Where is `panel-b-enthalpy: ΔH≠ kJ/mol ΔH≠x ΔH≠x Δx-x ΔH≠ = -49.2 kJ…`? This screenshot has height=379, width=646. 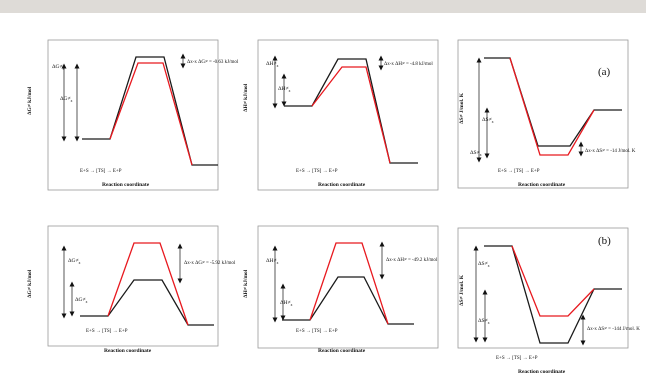 panel-b-enthalpy: ΔH≠ kJ/mol ΔH≠x ΔH≠x Δx-x ΔH≠ = -49.2 kJ… is located at coordinates (341, 289).